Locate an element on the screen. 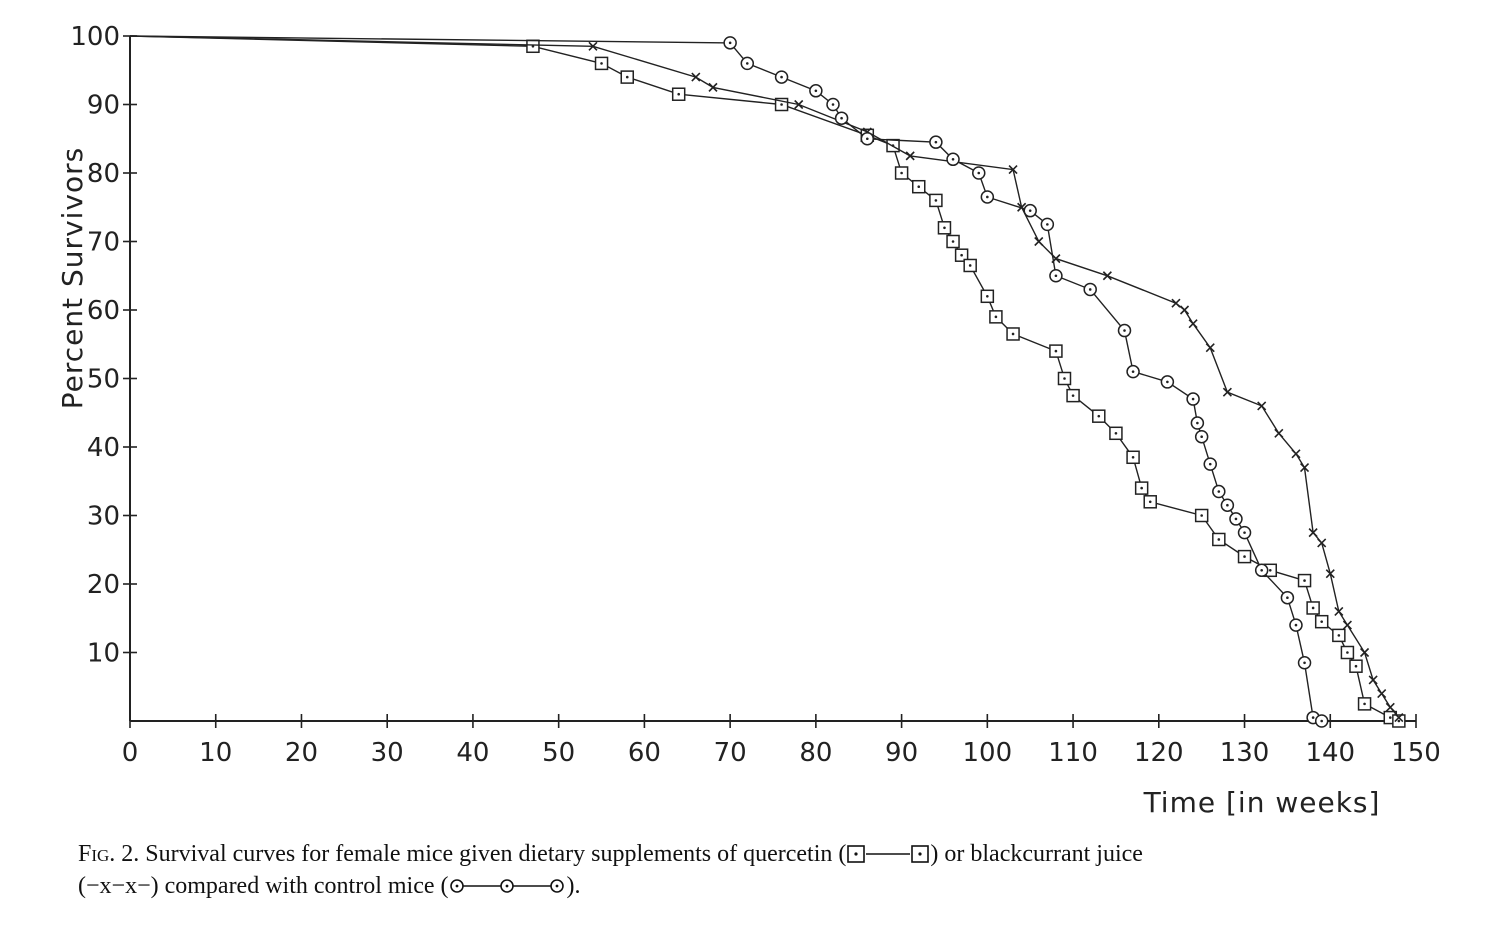 The height and width of the screenshot is (930, 1504). x-tick-label: 0 is located at coordinates (130, 753).